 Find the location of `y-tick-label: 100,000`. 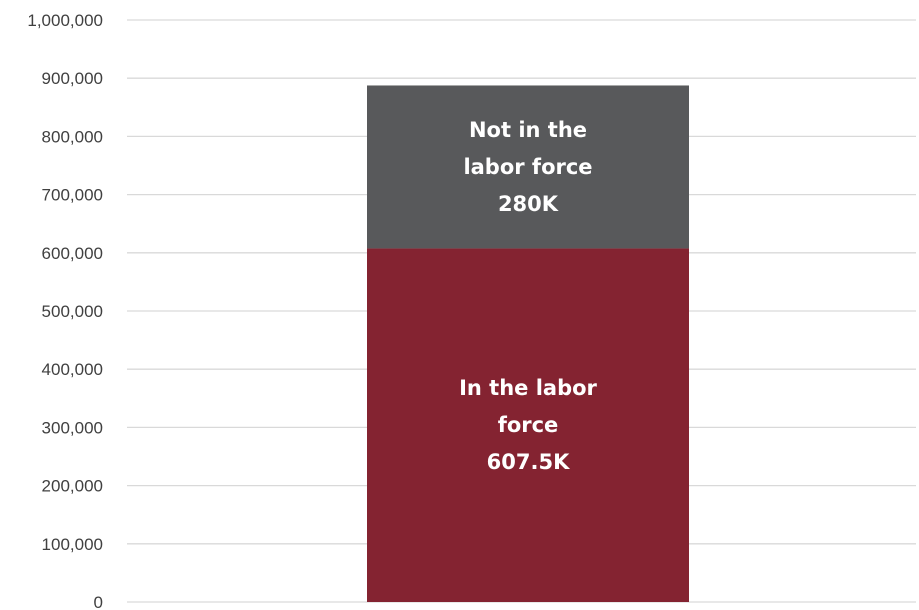

y-tick-label: 100,000 is located at coordinates (72, 544).